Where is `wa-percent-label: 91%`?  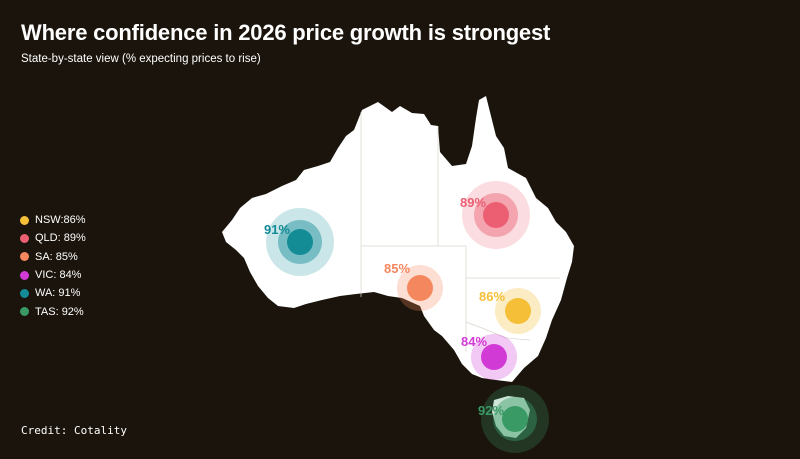 wa-percent-label: 91% is located at coordinates (277, 229).